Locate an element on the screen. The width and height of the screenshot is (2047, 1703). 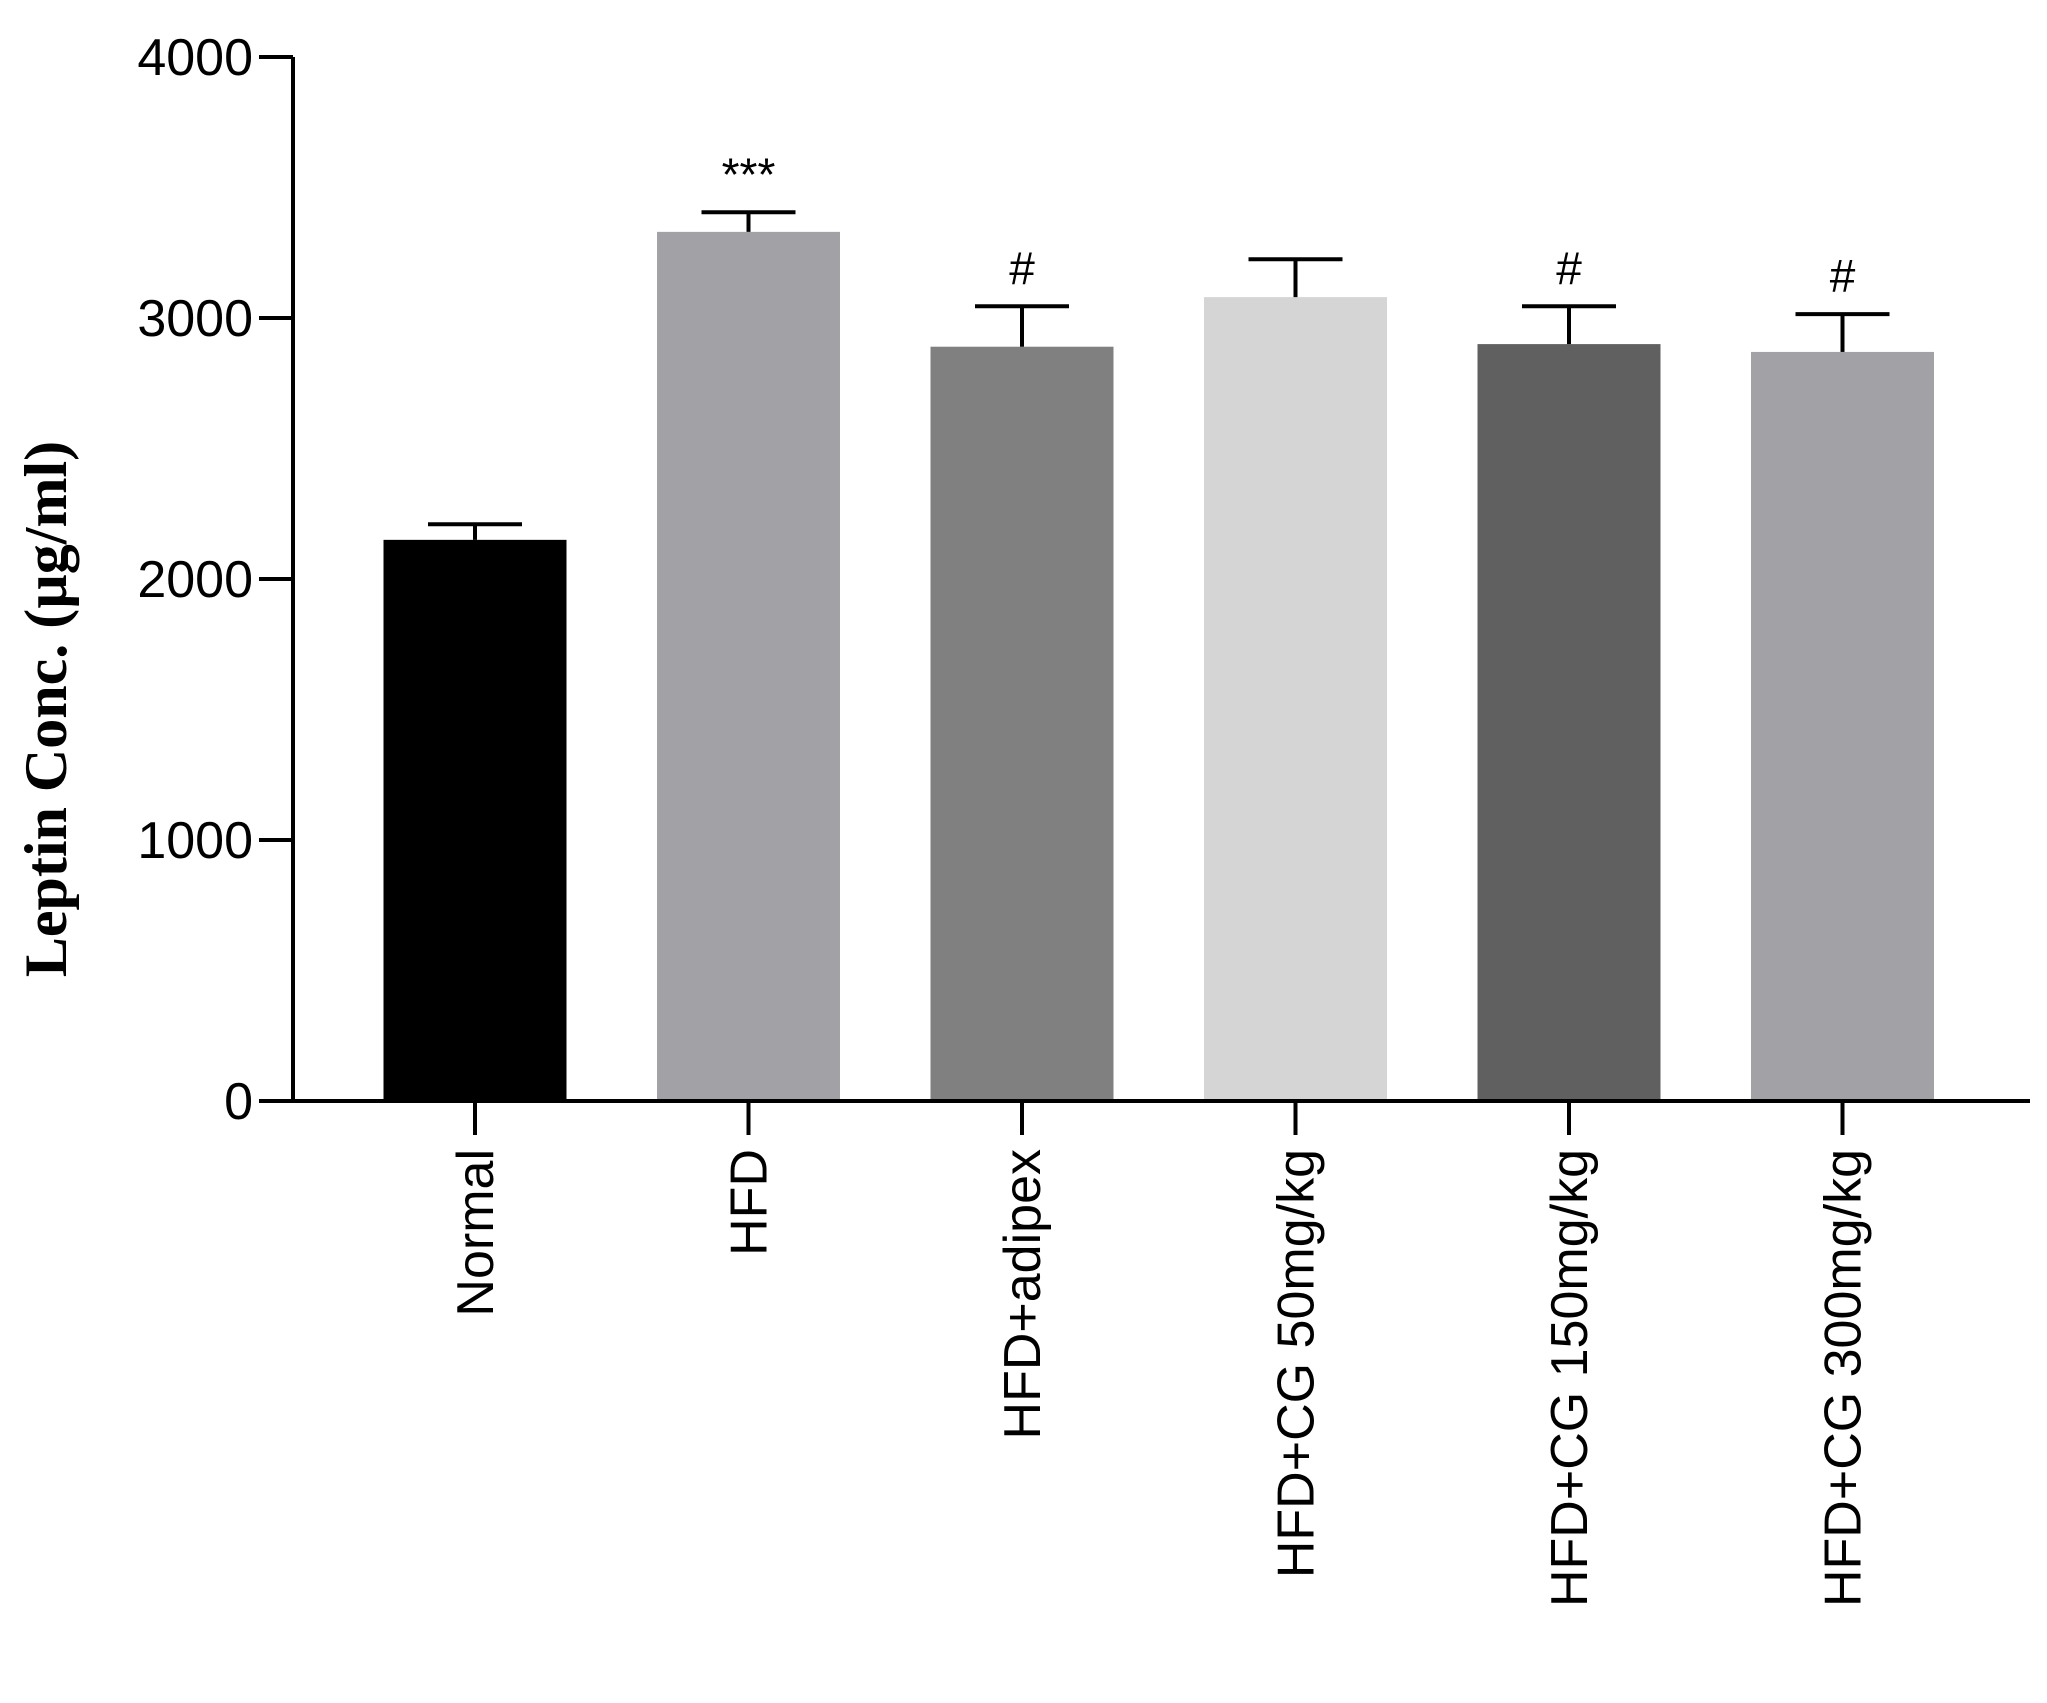
y-axis-ticks: 0 1000 2000 3000 4000 is located at coordinates (215, 580).